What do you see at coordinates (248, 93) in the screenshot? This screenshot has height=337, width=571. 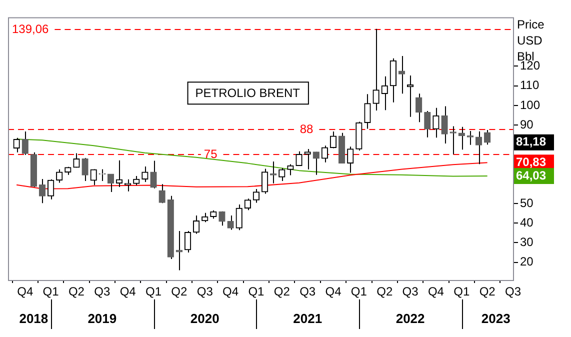 I see `text: PETROLIO BRENT` at bounding box center [248, 93].